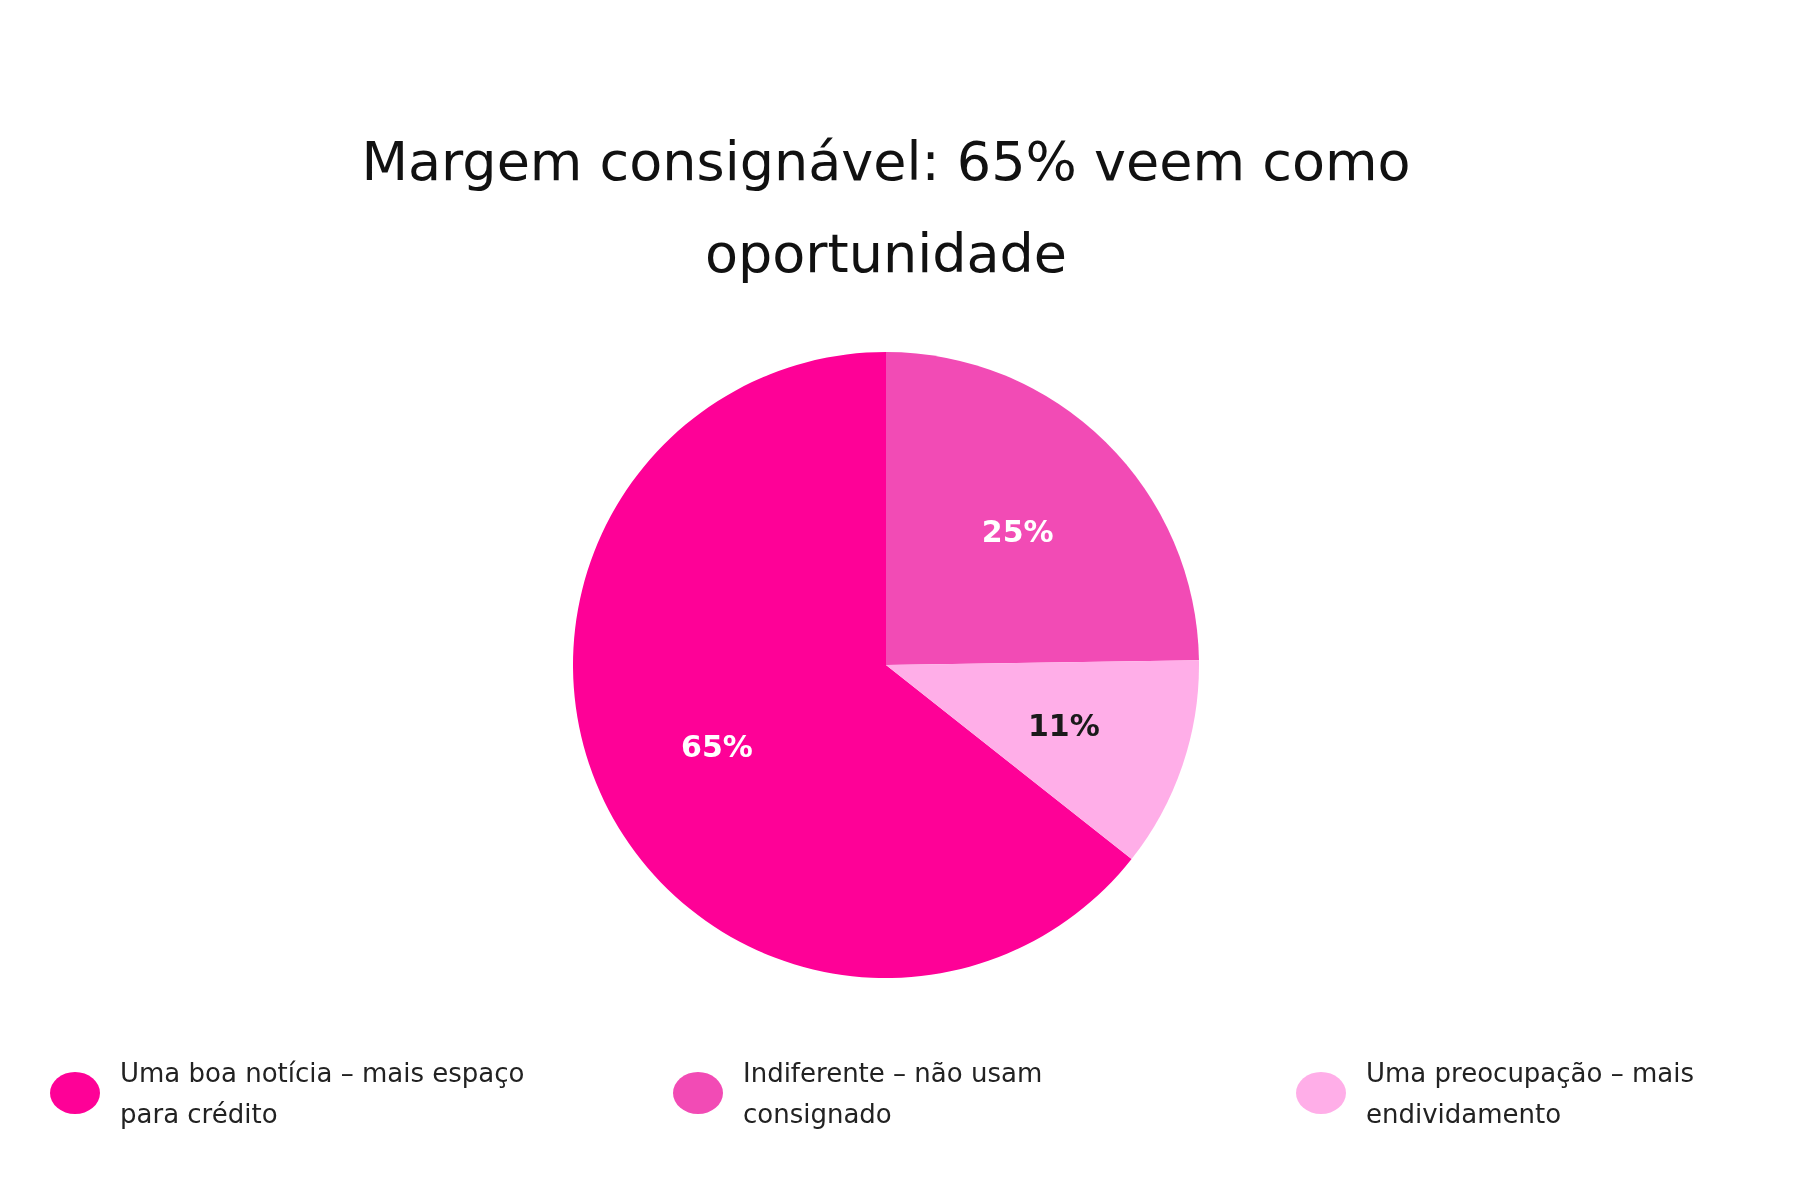  I want to click on legend-label: Uma preocupação – mais endividamento, so click(1530, 1093).